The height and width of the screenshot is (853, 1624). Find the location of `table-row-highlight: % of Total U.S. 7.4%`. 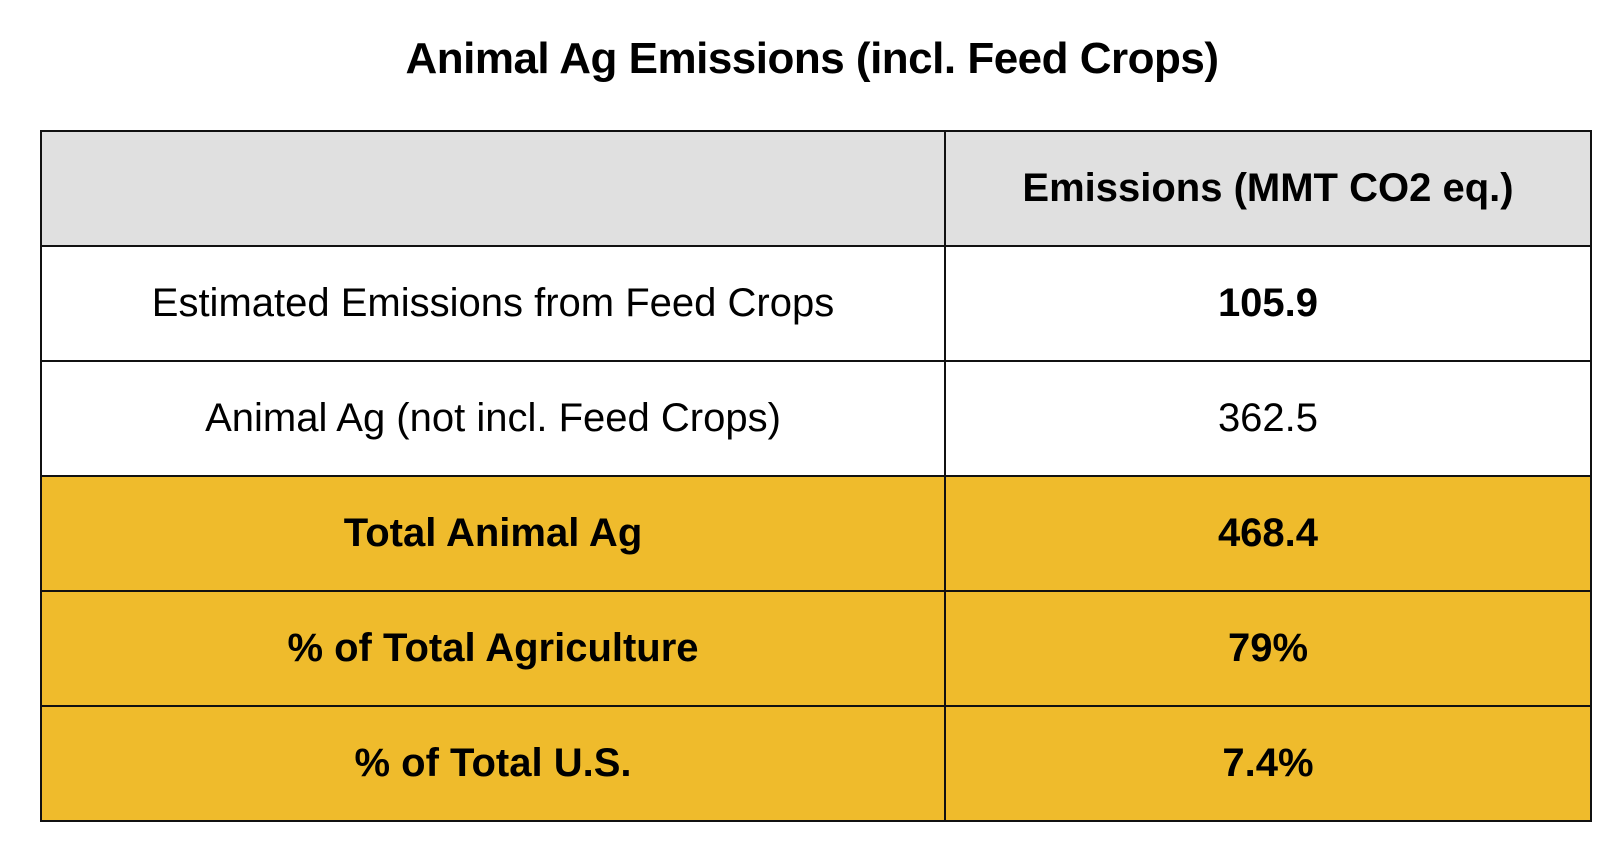

table-row-highlight: % of Total U.S. 7.4% is located at coordinates (816, 763).